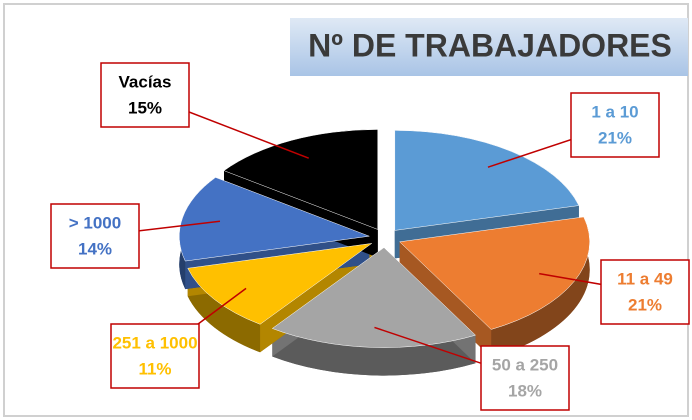  What do you see at coordinates (614, 111) in the screenshot?
I see `data-label-name: 1 a 10` at bounding box center [614, 111].